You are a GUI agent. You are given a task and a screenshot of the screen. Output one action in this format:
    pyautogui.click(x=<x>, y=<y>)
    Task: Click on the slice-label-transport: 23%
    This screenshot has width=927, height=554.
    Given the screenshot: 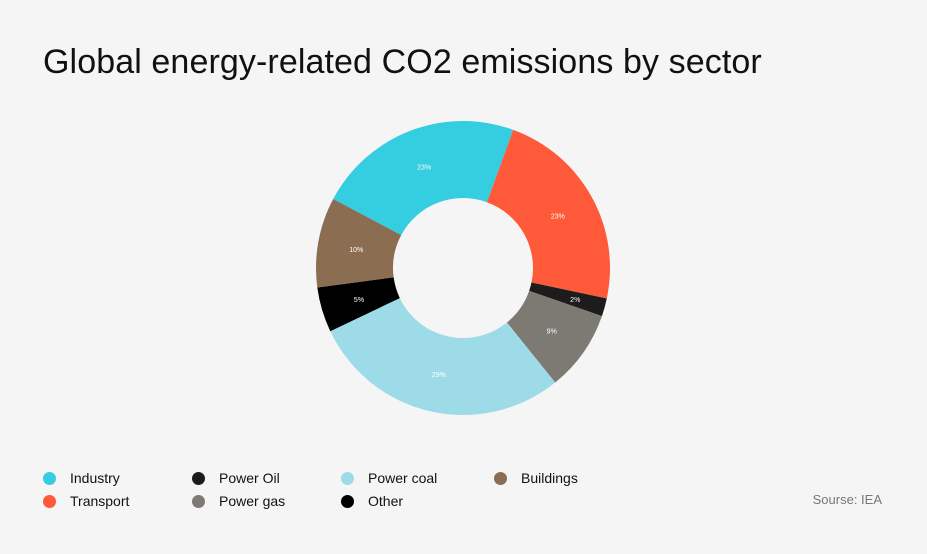 What is the action you would take?
    pyautogui.click(x=558, y=216)
    